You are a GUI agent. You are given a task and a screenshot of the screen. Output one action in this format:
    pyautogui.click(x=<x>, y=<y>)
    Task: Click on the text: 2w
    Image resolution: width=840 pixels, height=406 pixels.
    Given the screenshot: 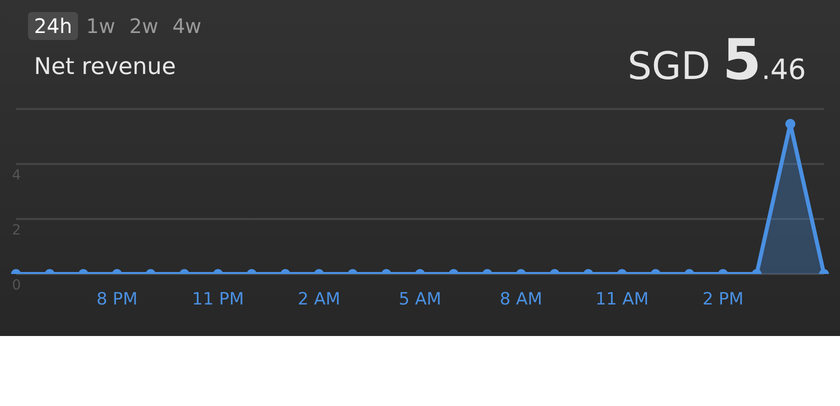 What is the action you would take?
    pyautogui.click(x=144, y=26)
    